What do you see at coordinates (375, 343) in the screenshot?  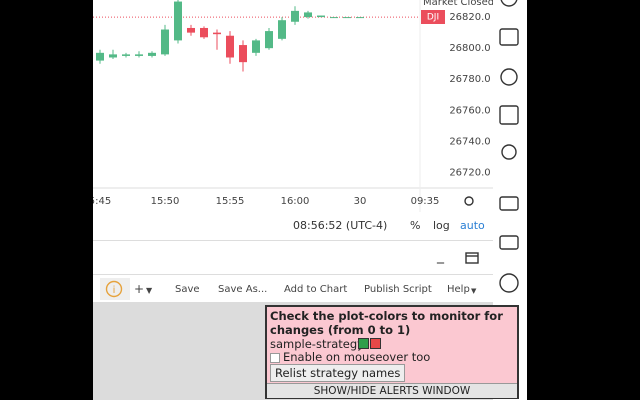 I see `red-checkbox` at bounding box center [375, 343].